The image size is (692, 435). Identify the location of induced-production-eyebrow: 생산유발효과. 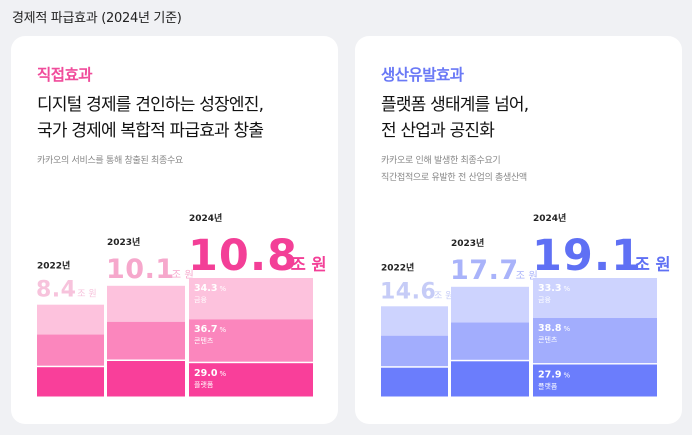
(422, 75).